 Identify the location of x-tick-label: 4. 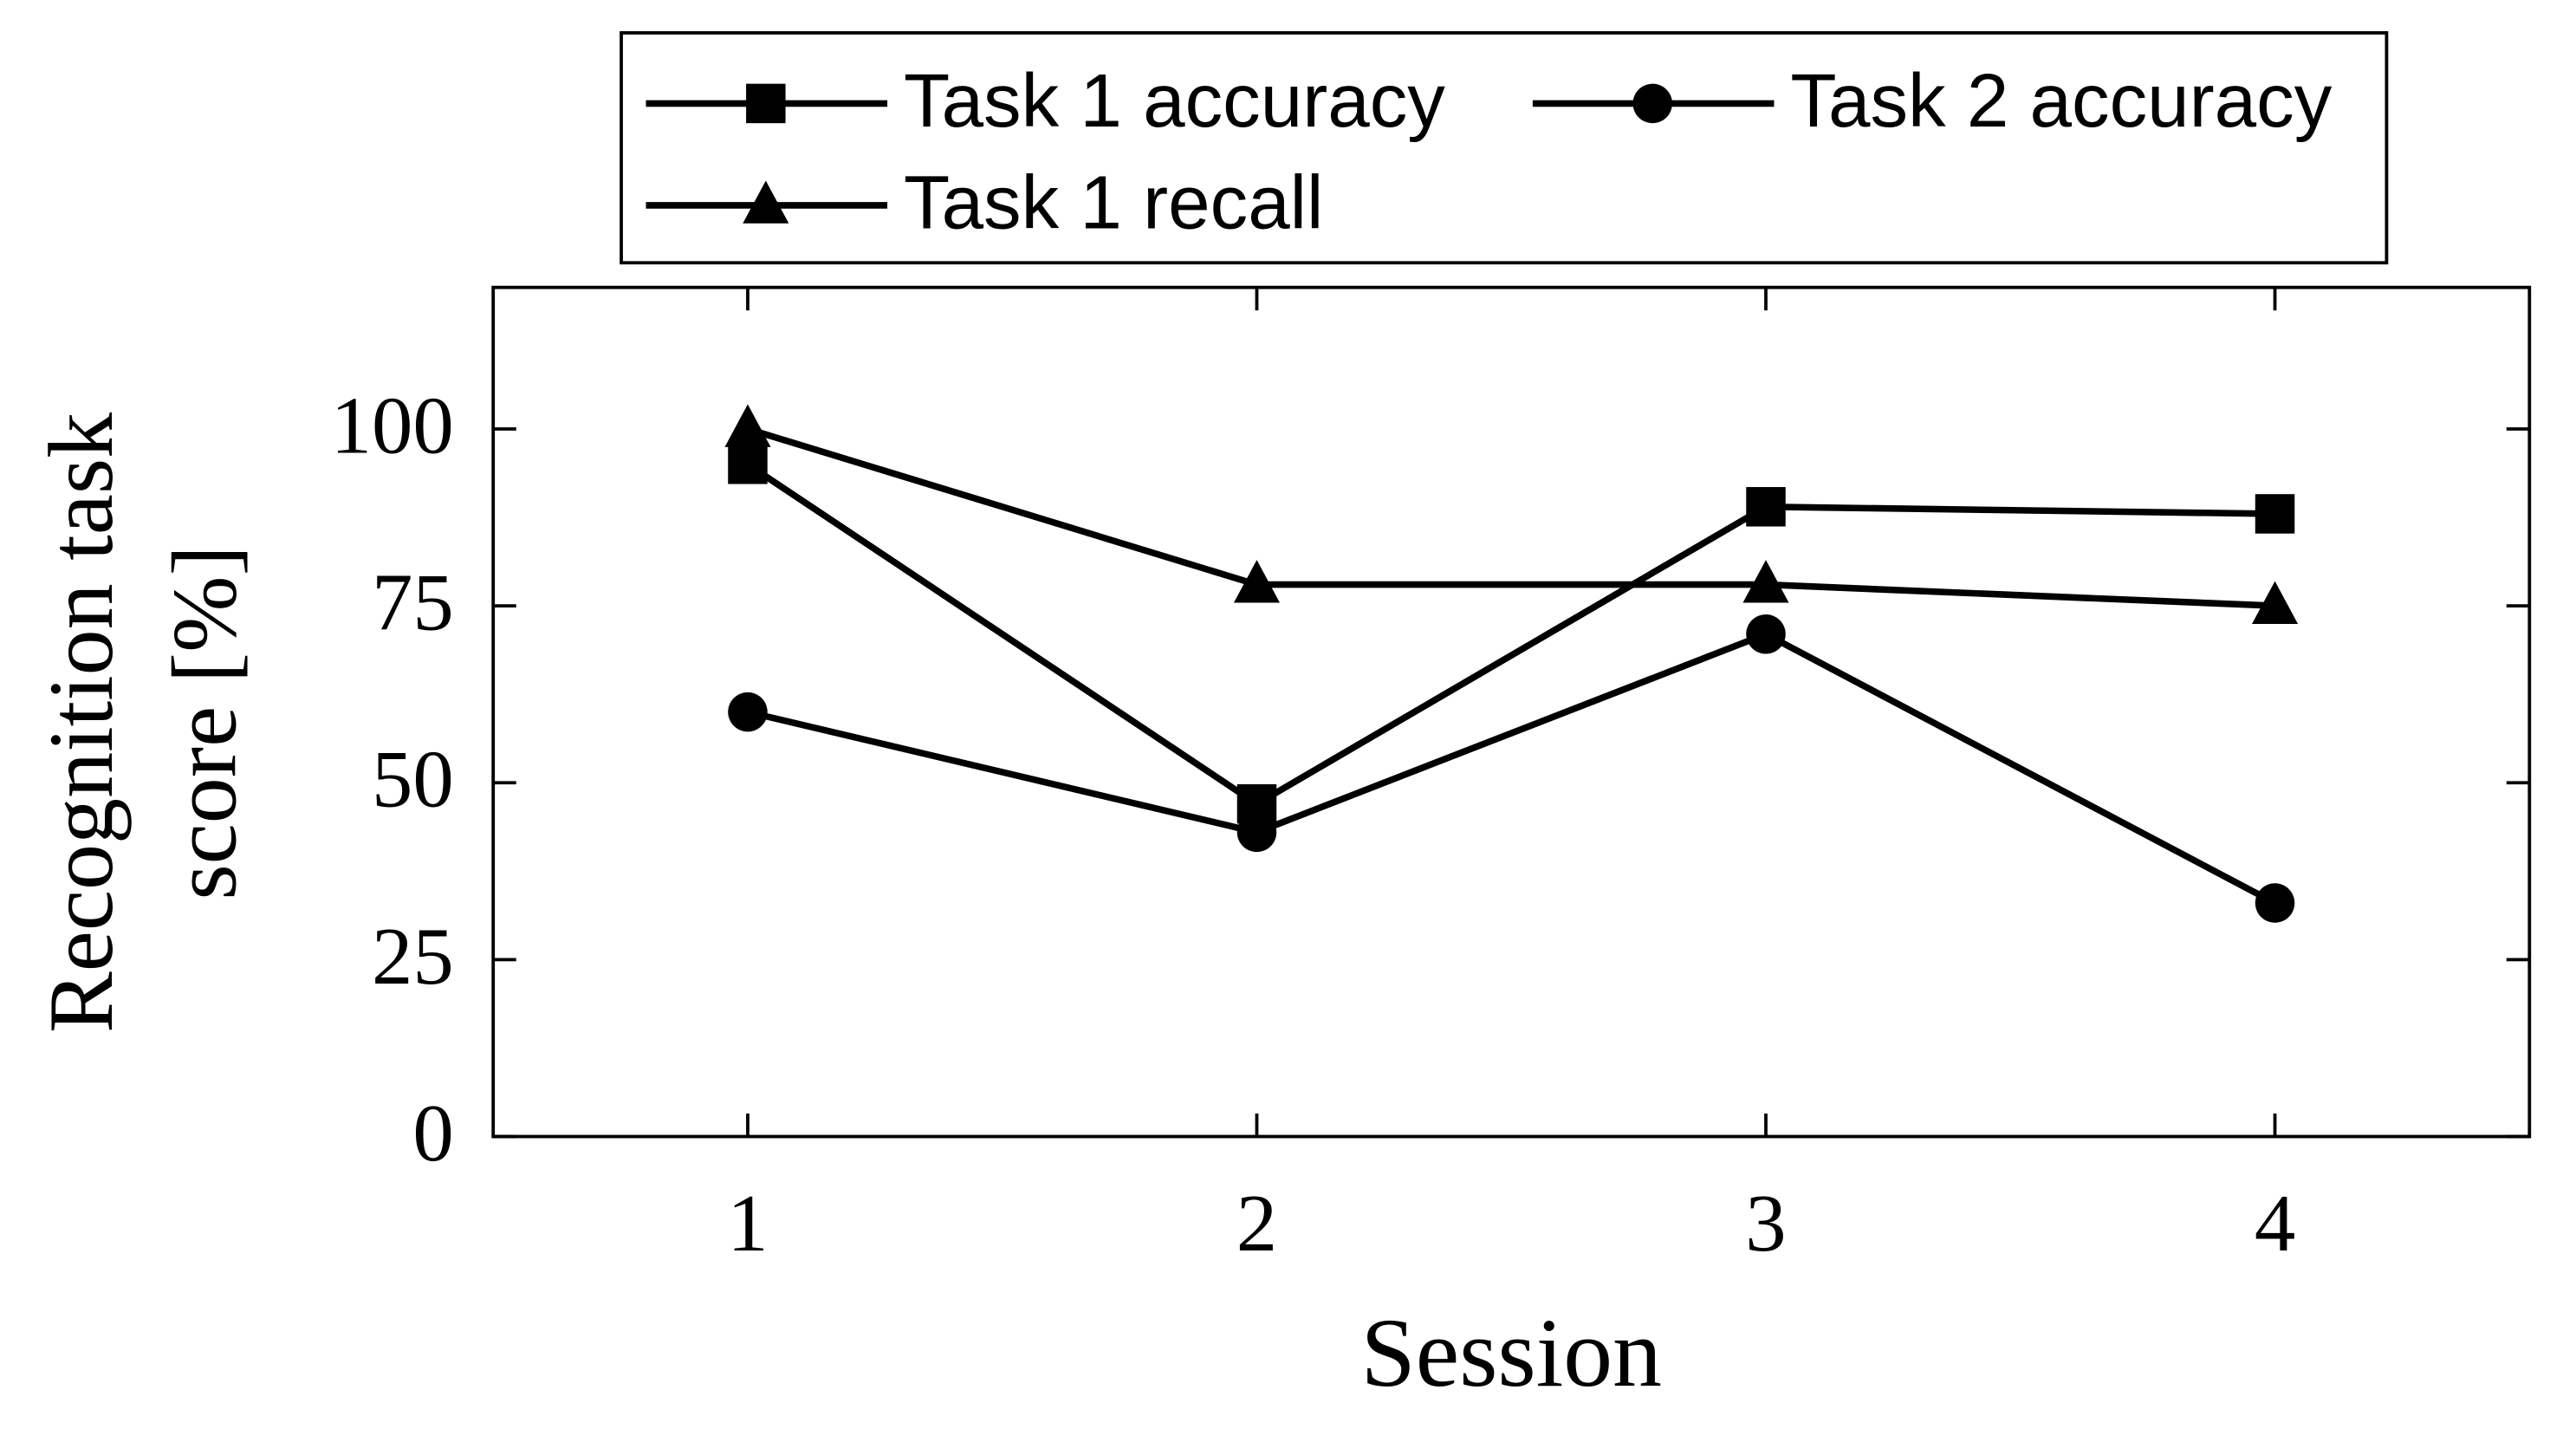
(2275, 1224).